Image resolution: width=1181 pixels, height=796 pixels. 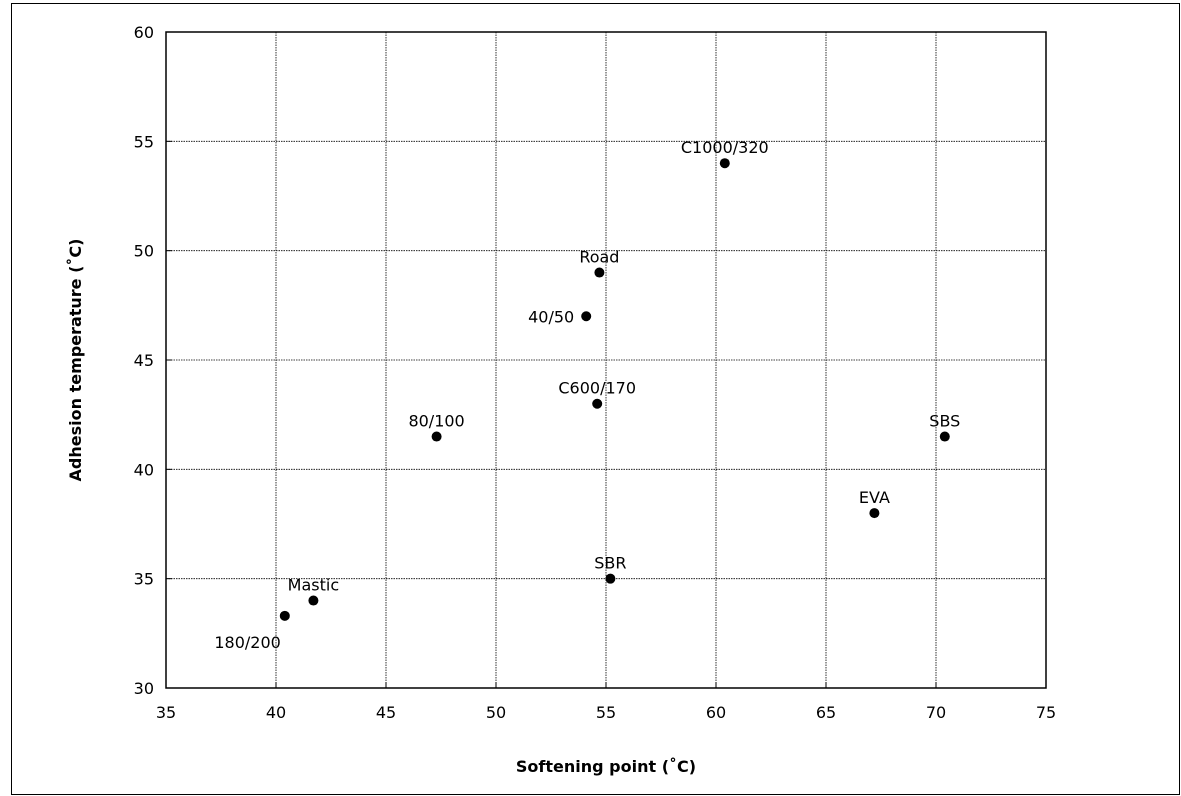 What do you see at coordinates (826, 712) in the screenshot?
I see `x-tick-label: 65` at bounding box center [826, 712].